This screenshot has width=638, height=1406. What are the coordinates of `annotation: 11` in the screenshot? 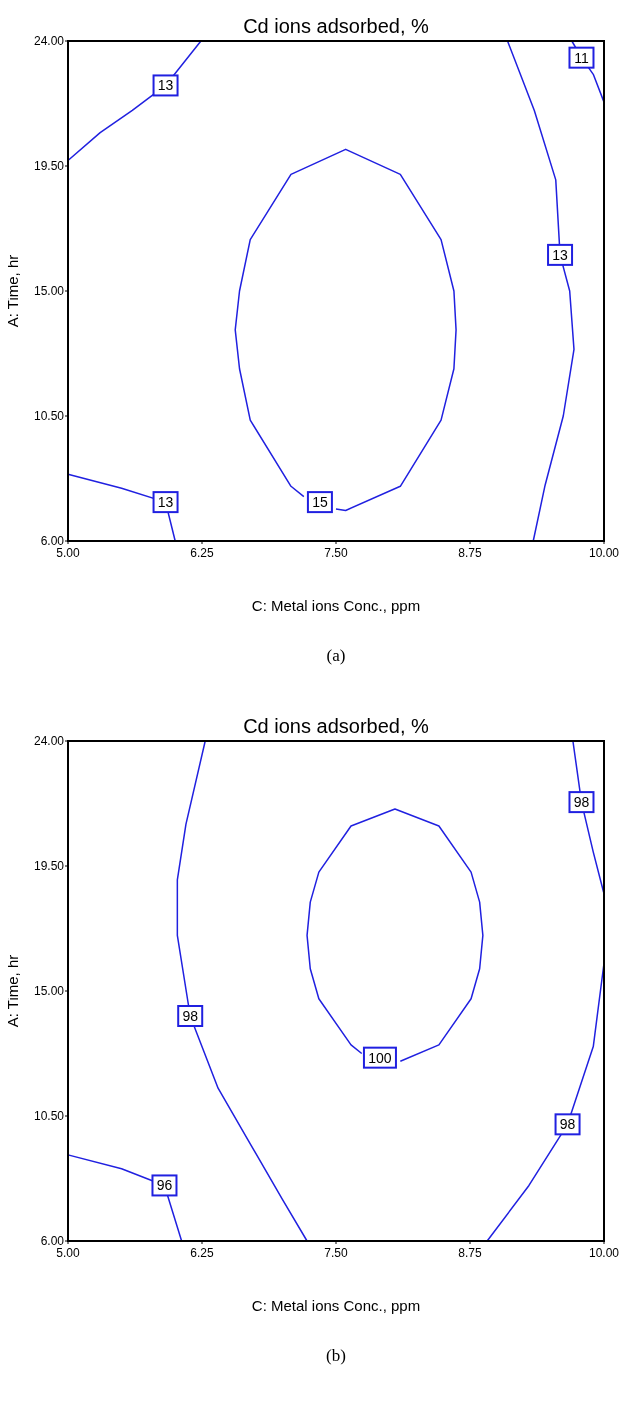 It's located at (581, 57).